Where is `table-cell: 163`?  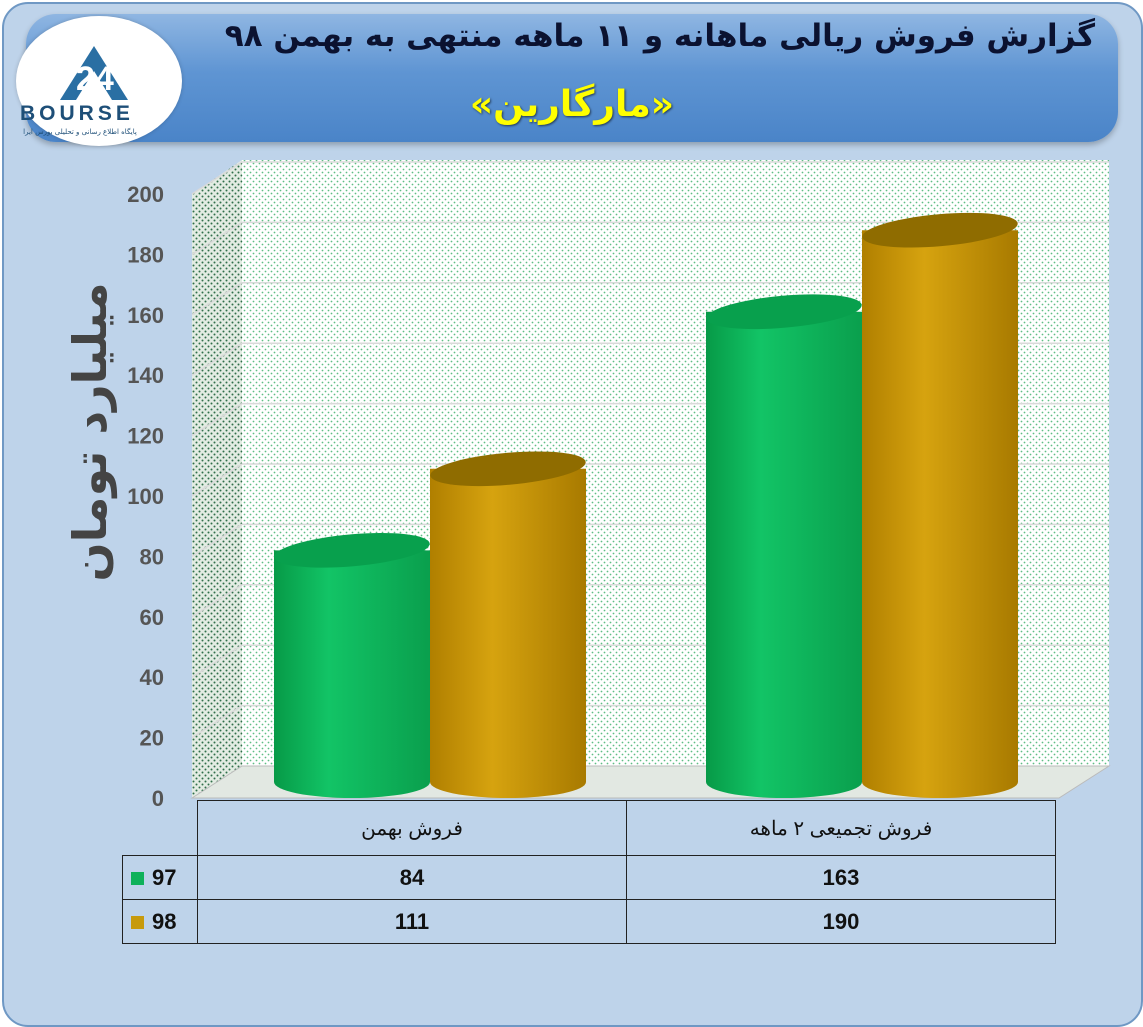 table-cell: 163 is located at coordinates (841, 877).